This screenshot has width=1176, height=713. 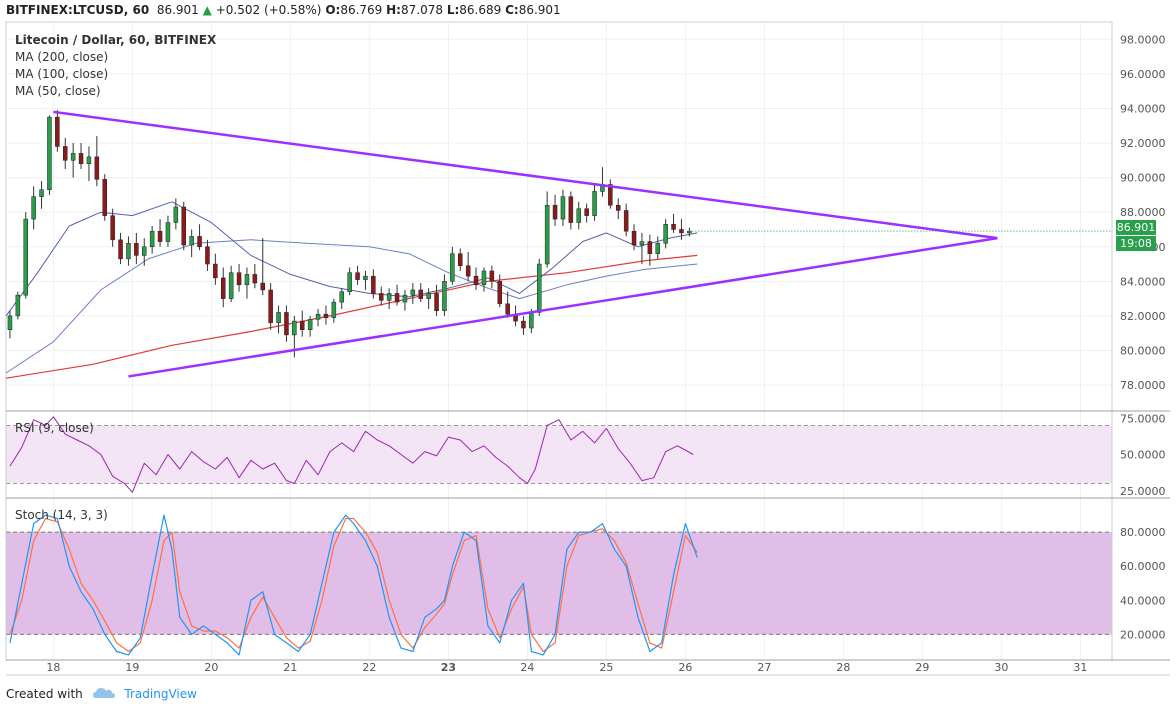 What do you see at coordinates (1143, 316) in the screenshot?
I see `y-tick-label: 82.0000` at bounding box center [1143, 316].